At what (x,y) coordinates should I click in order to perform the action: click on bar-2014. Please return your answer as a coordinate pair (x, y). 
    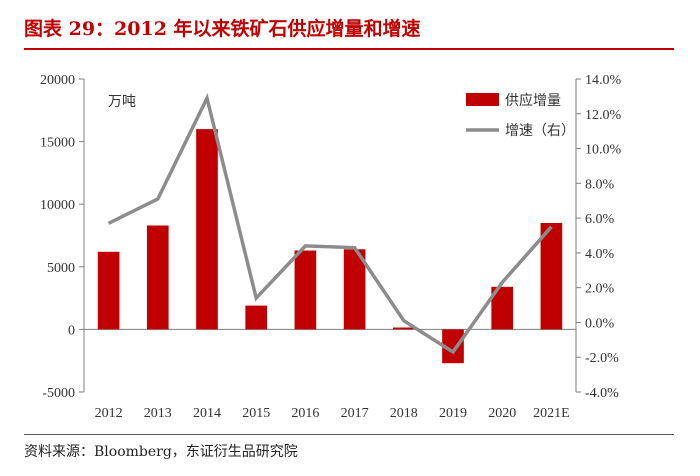
    Looking at the image, I should click on (207, 229).